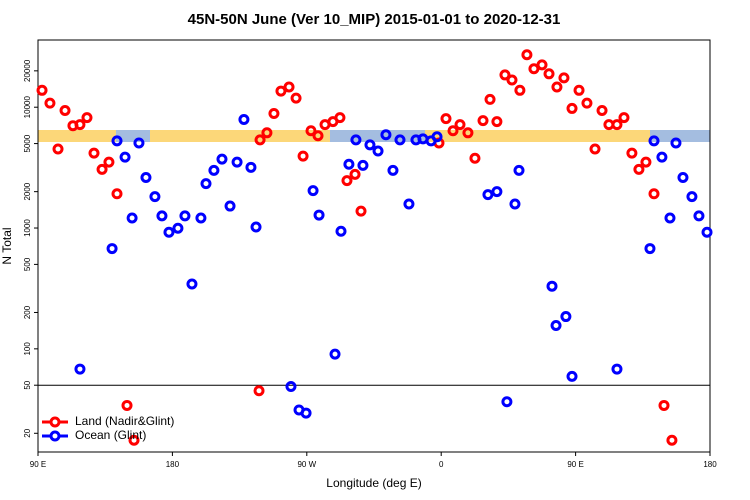  What do you see at coordinates (27, 432) in the screenshot?
I see `y-tick-label: 20` at bounding box center [27, 432].